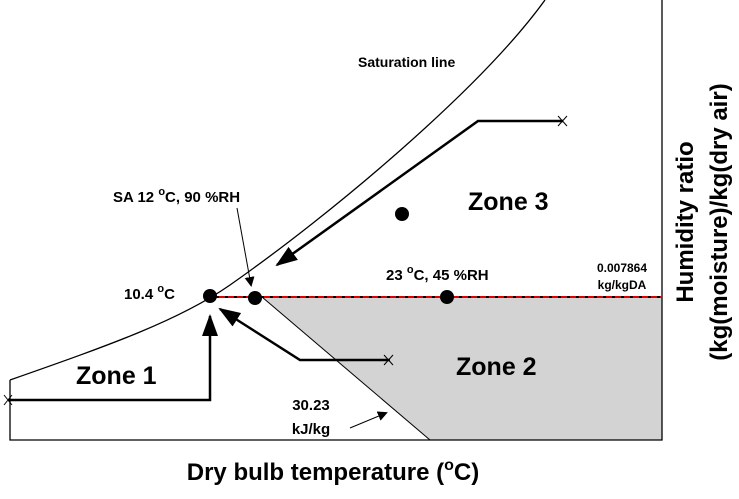 The height and width of the screenshot is (499, 739). I want to click on enthalpy-unit: kJ/kg, so click(311, 429).